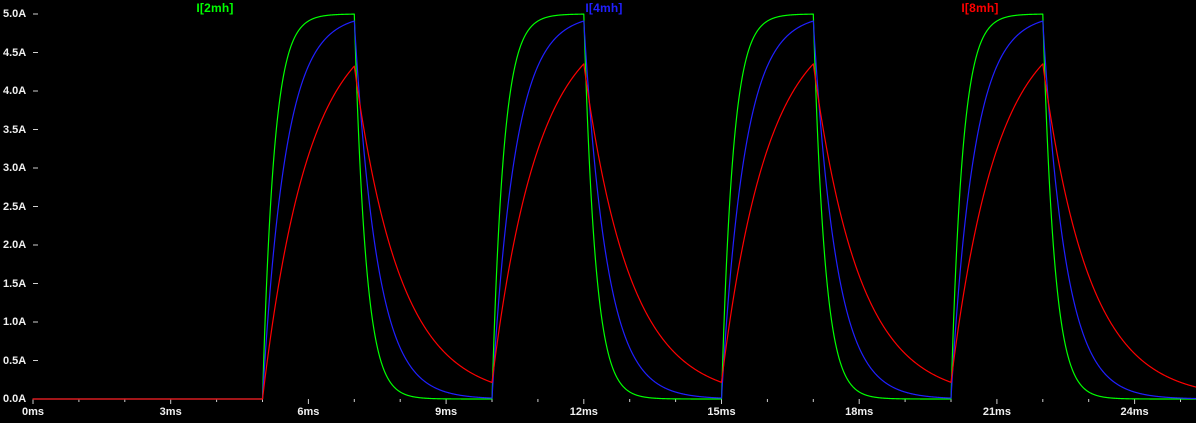  I want to click on trace-label-i4mh: I[4mh], so click(604, 8).